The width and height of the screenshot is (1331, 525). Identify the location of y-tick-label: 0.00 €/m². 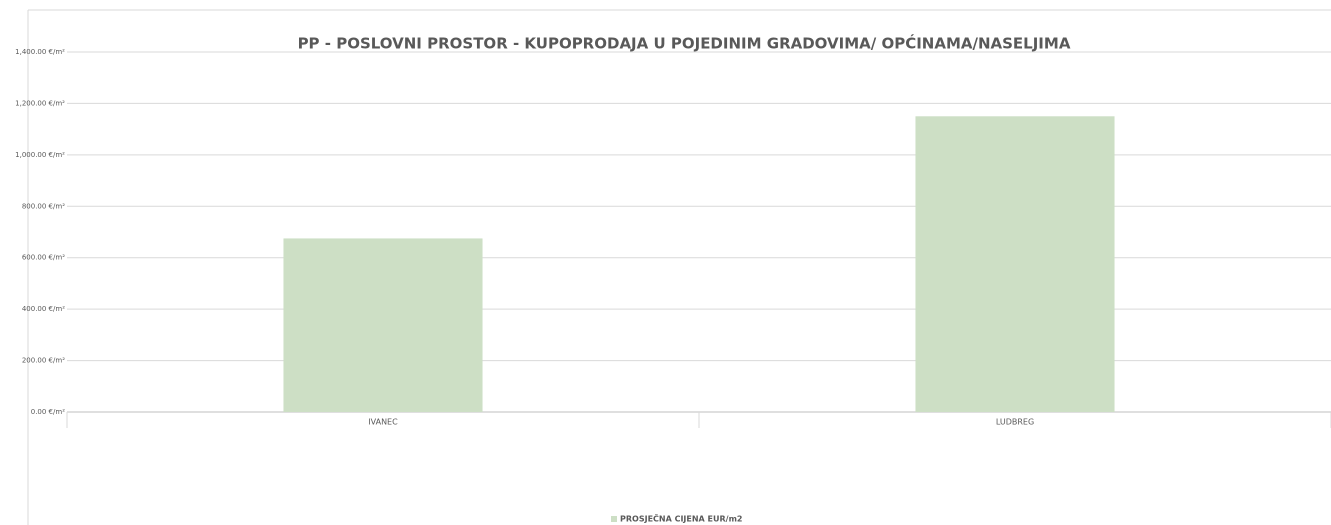
(48, 412).